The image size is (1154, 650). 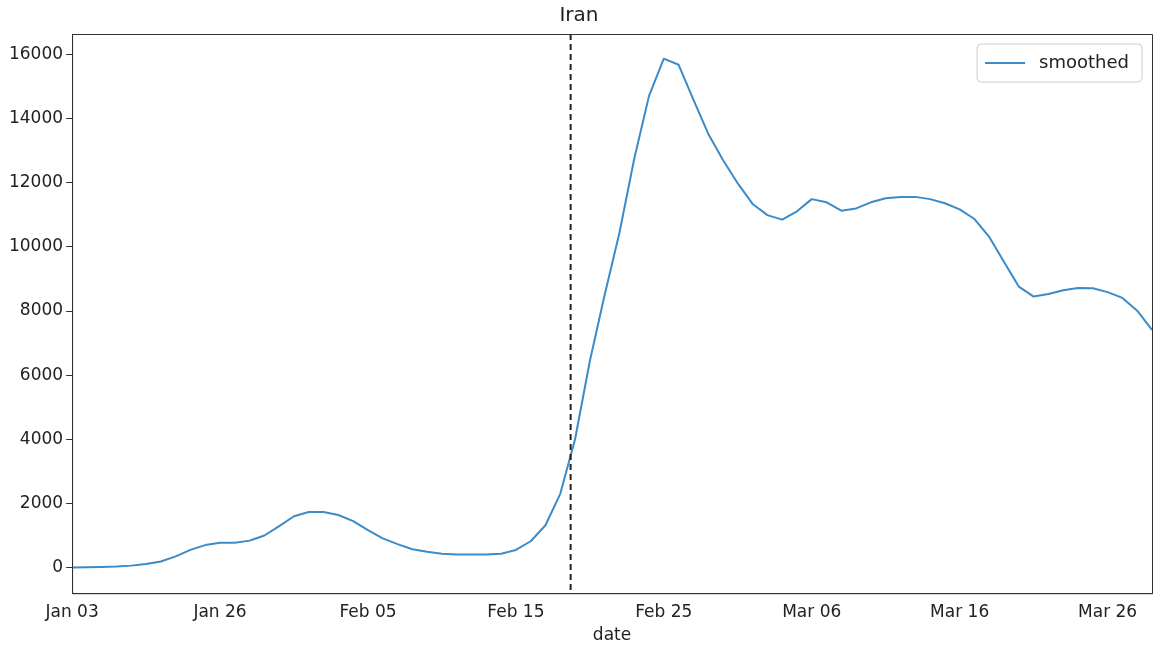 What do you see at coordinates (71, 610) in the screenshot?
I see `x-tick-label: Jan 03` at bounding box center [71, 610].